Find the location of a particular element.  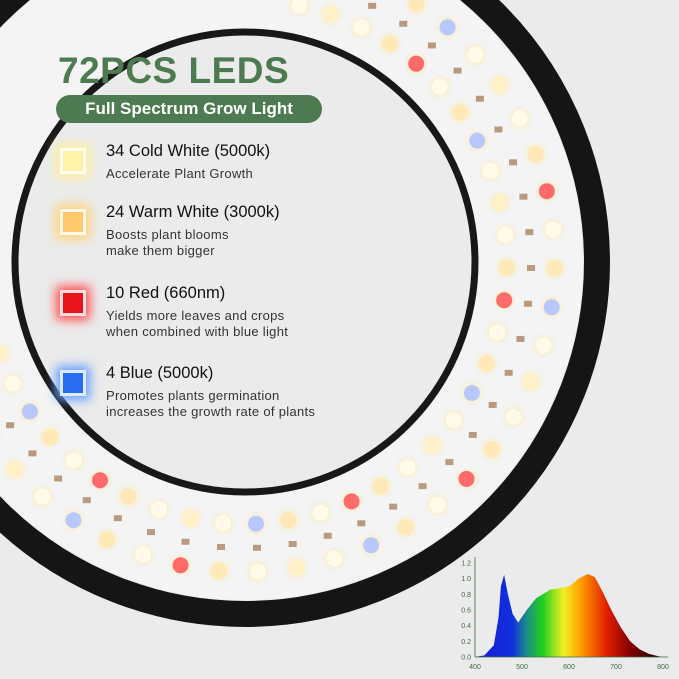

led-type-desc: Boosts plant blooms make them bigger is located at coordinates (167, 243).